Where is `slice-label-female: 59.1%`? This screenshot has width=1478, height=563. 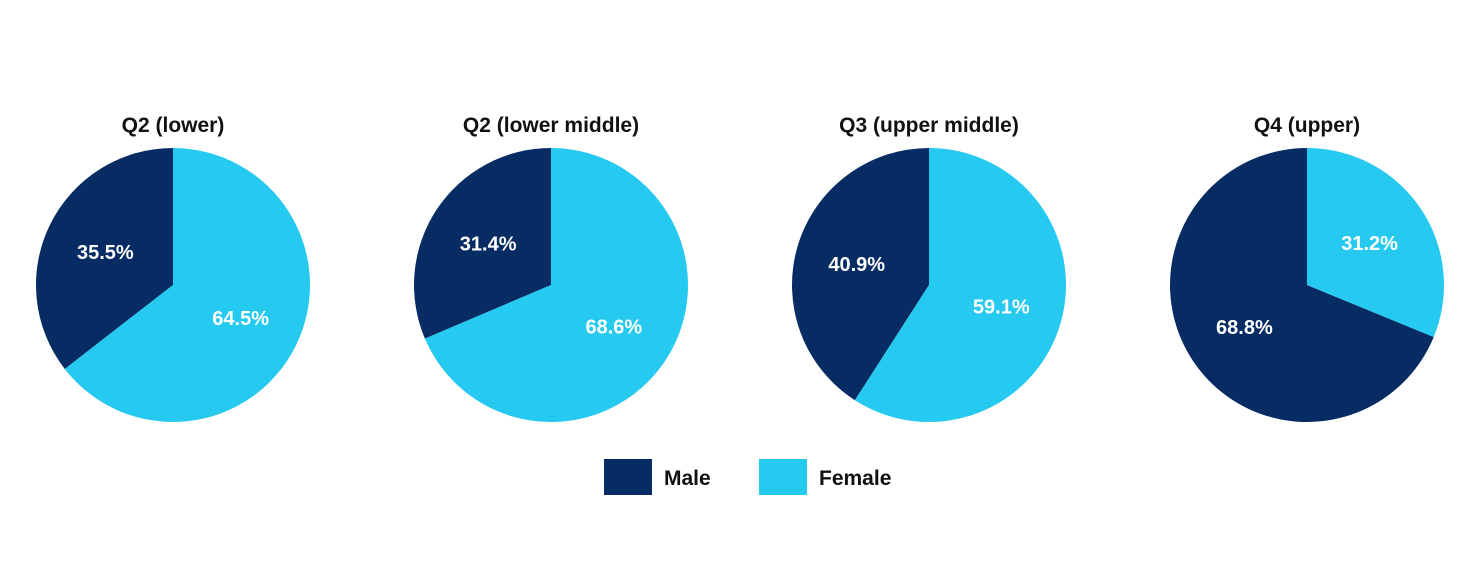
slice-label-female: 59.1% is located at coordinates (1001, 307).